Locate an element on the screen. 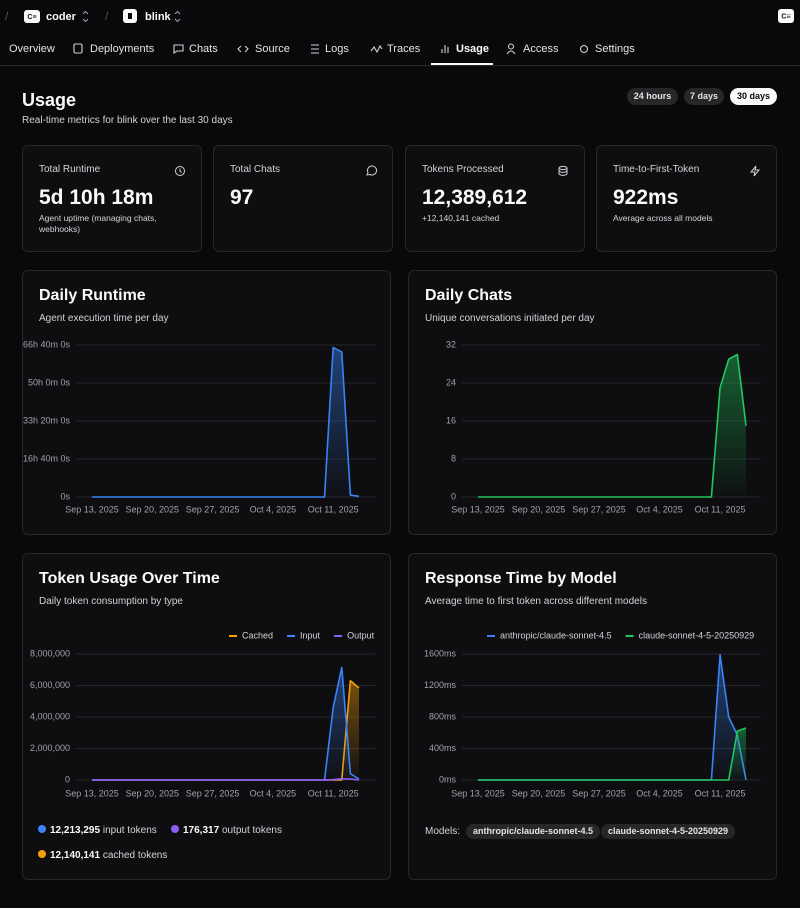 The image size is (800, 908). y-tick-label: 400ms is located at coordinates (443, 748).